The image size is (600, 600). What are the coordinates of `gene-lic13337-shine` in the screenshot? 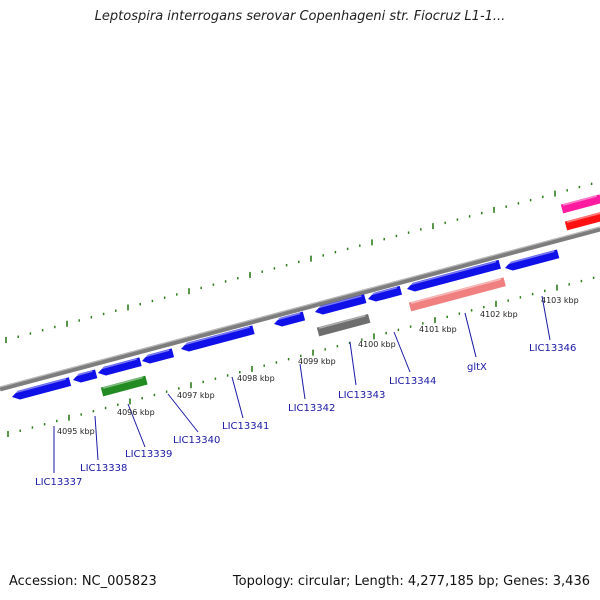 It's located at (39, 386).